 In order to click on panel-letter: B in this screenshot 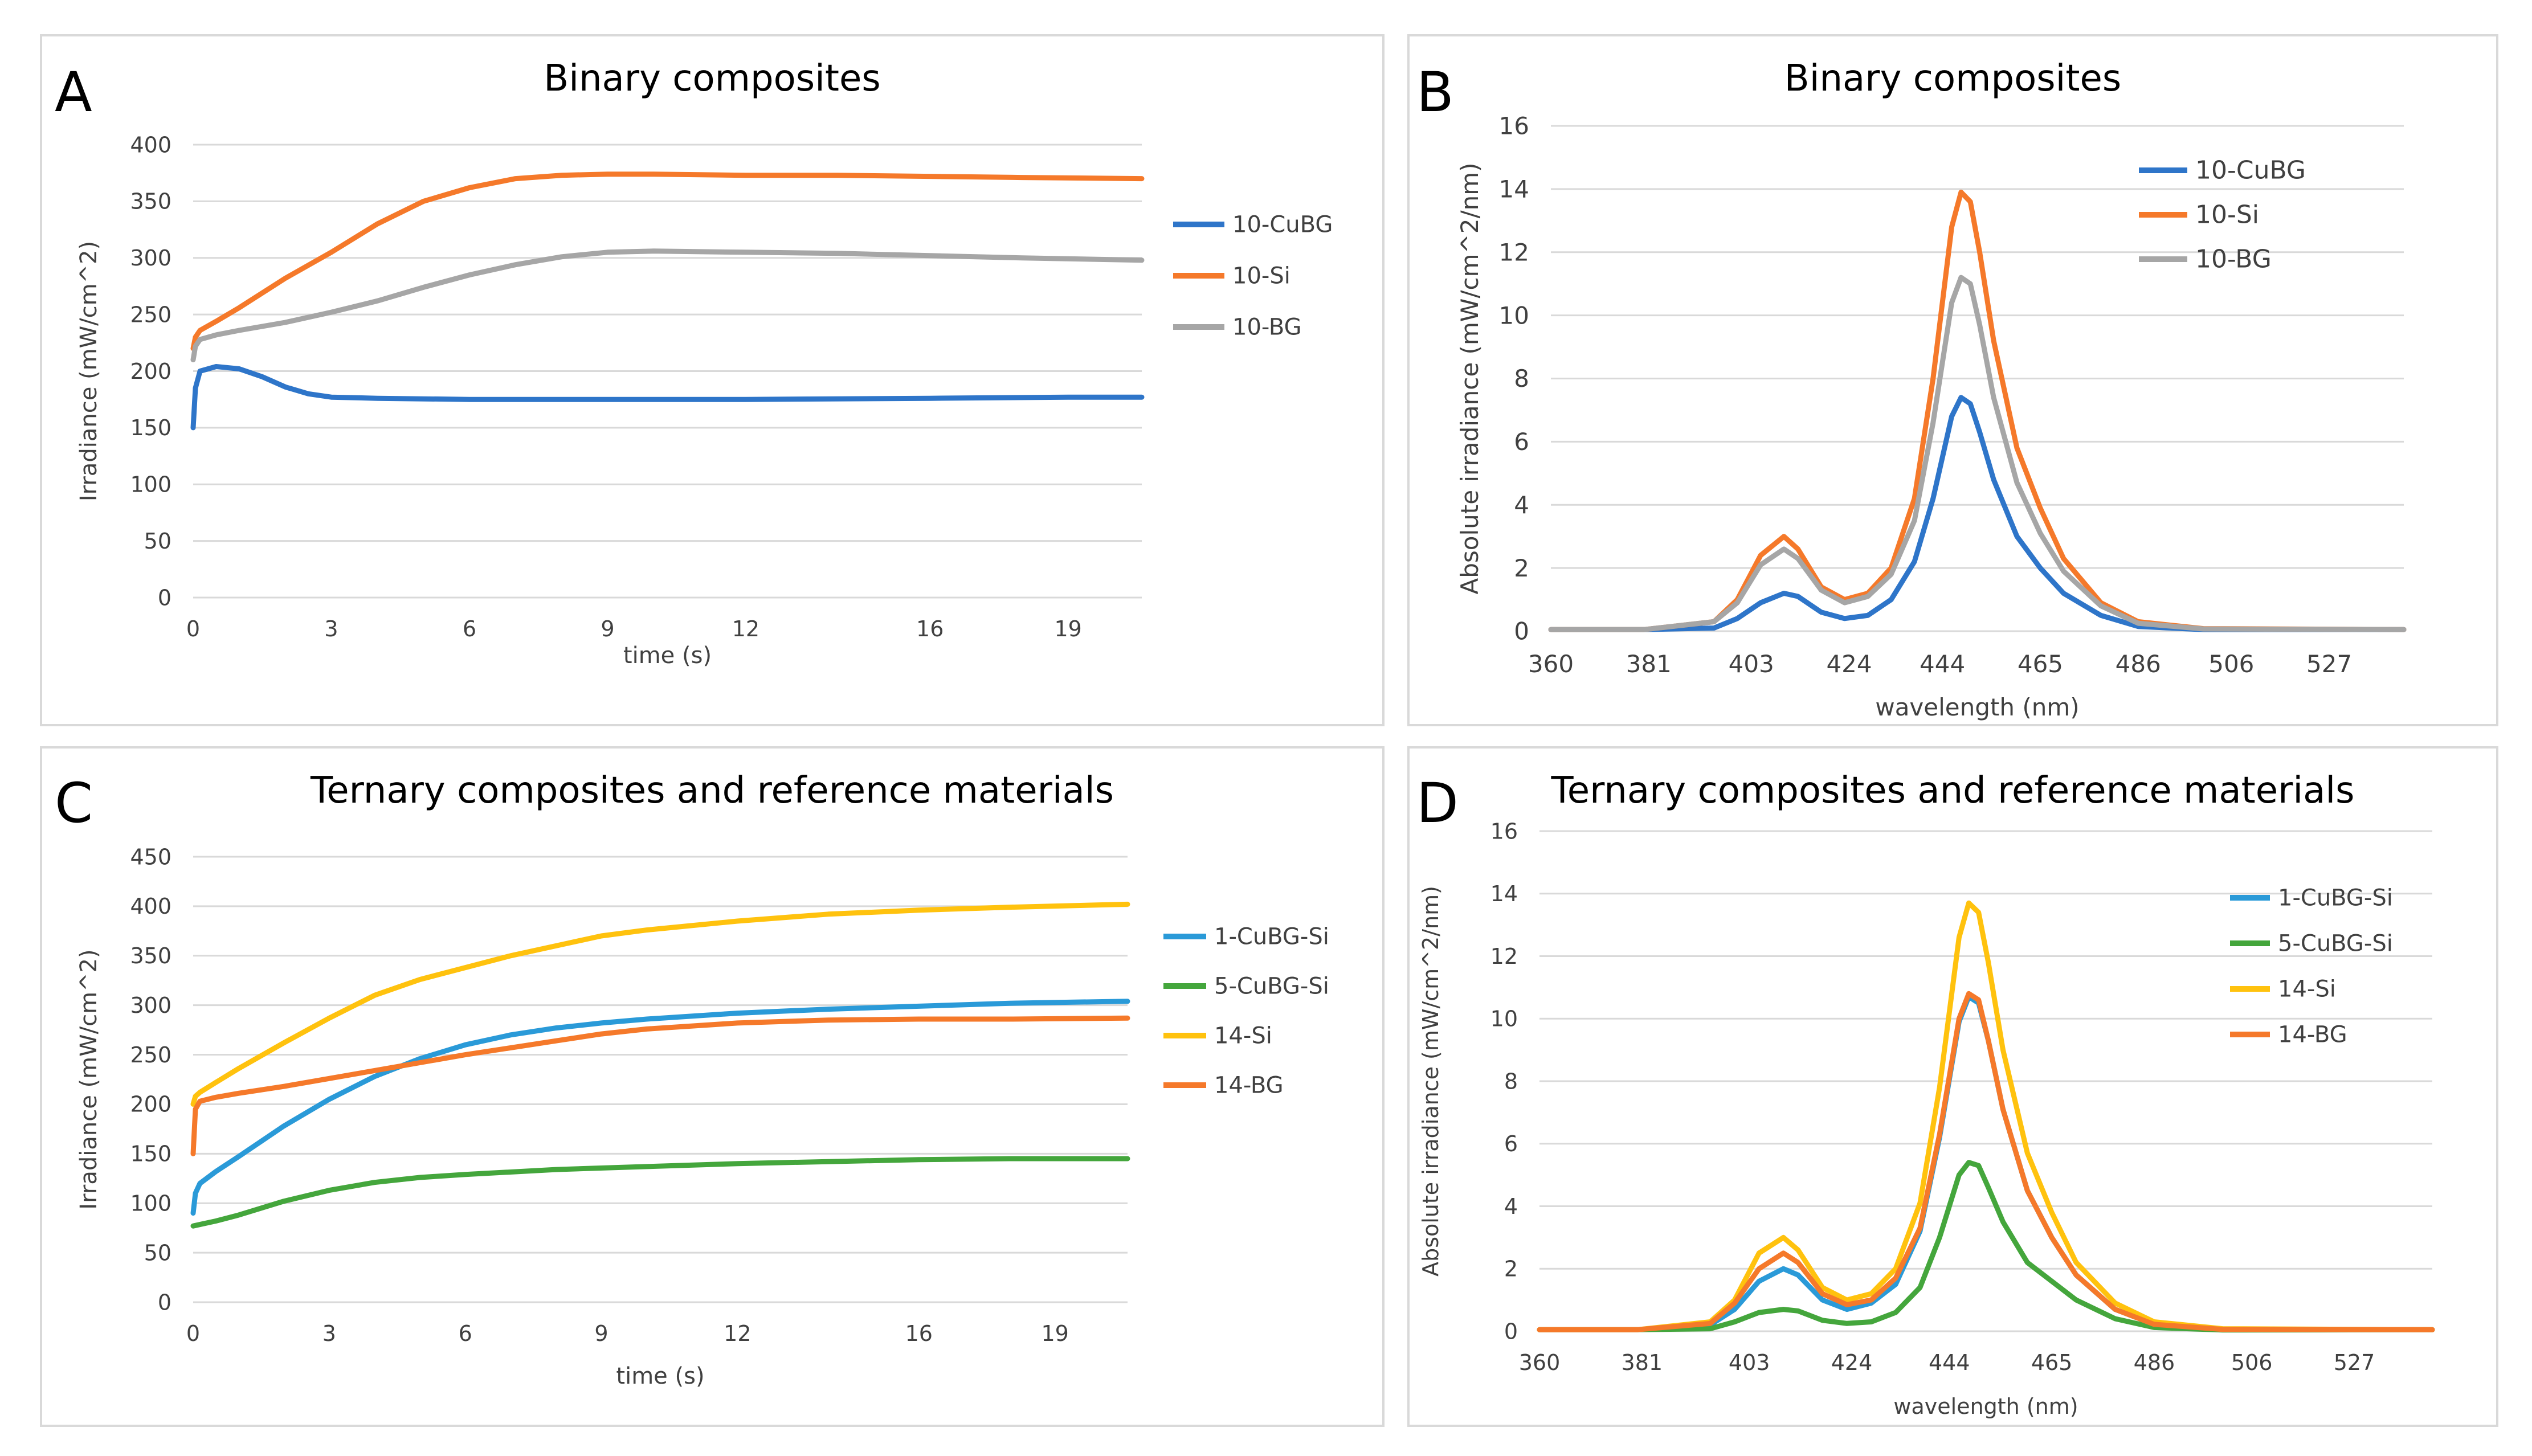, I will do `click(1435, 92)`.